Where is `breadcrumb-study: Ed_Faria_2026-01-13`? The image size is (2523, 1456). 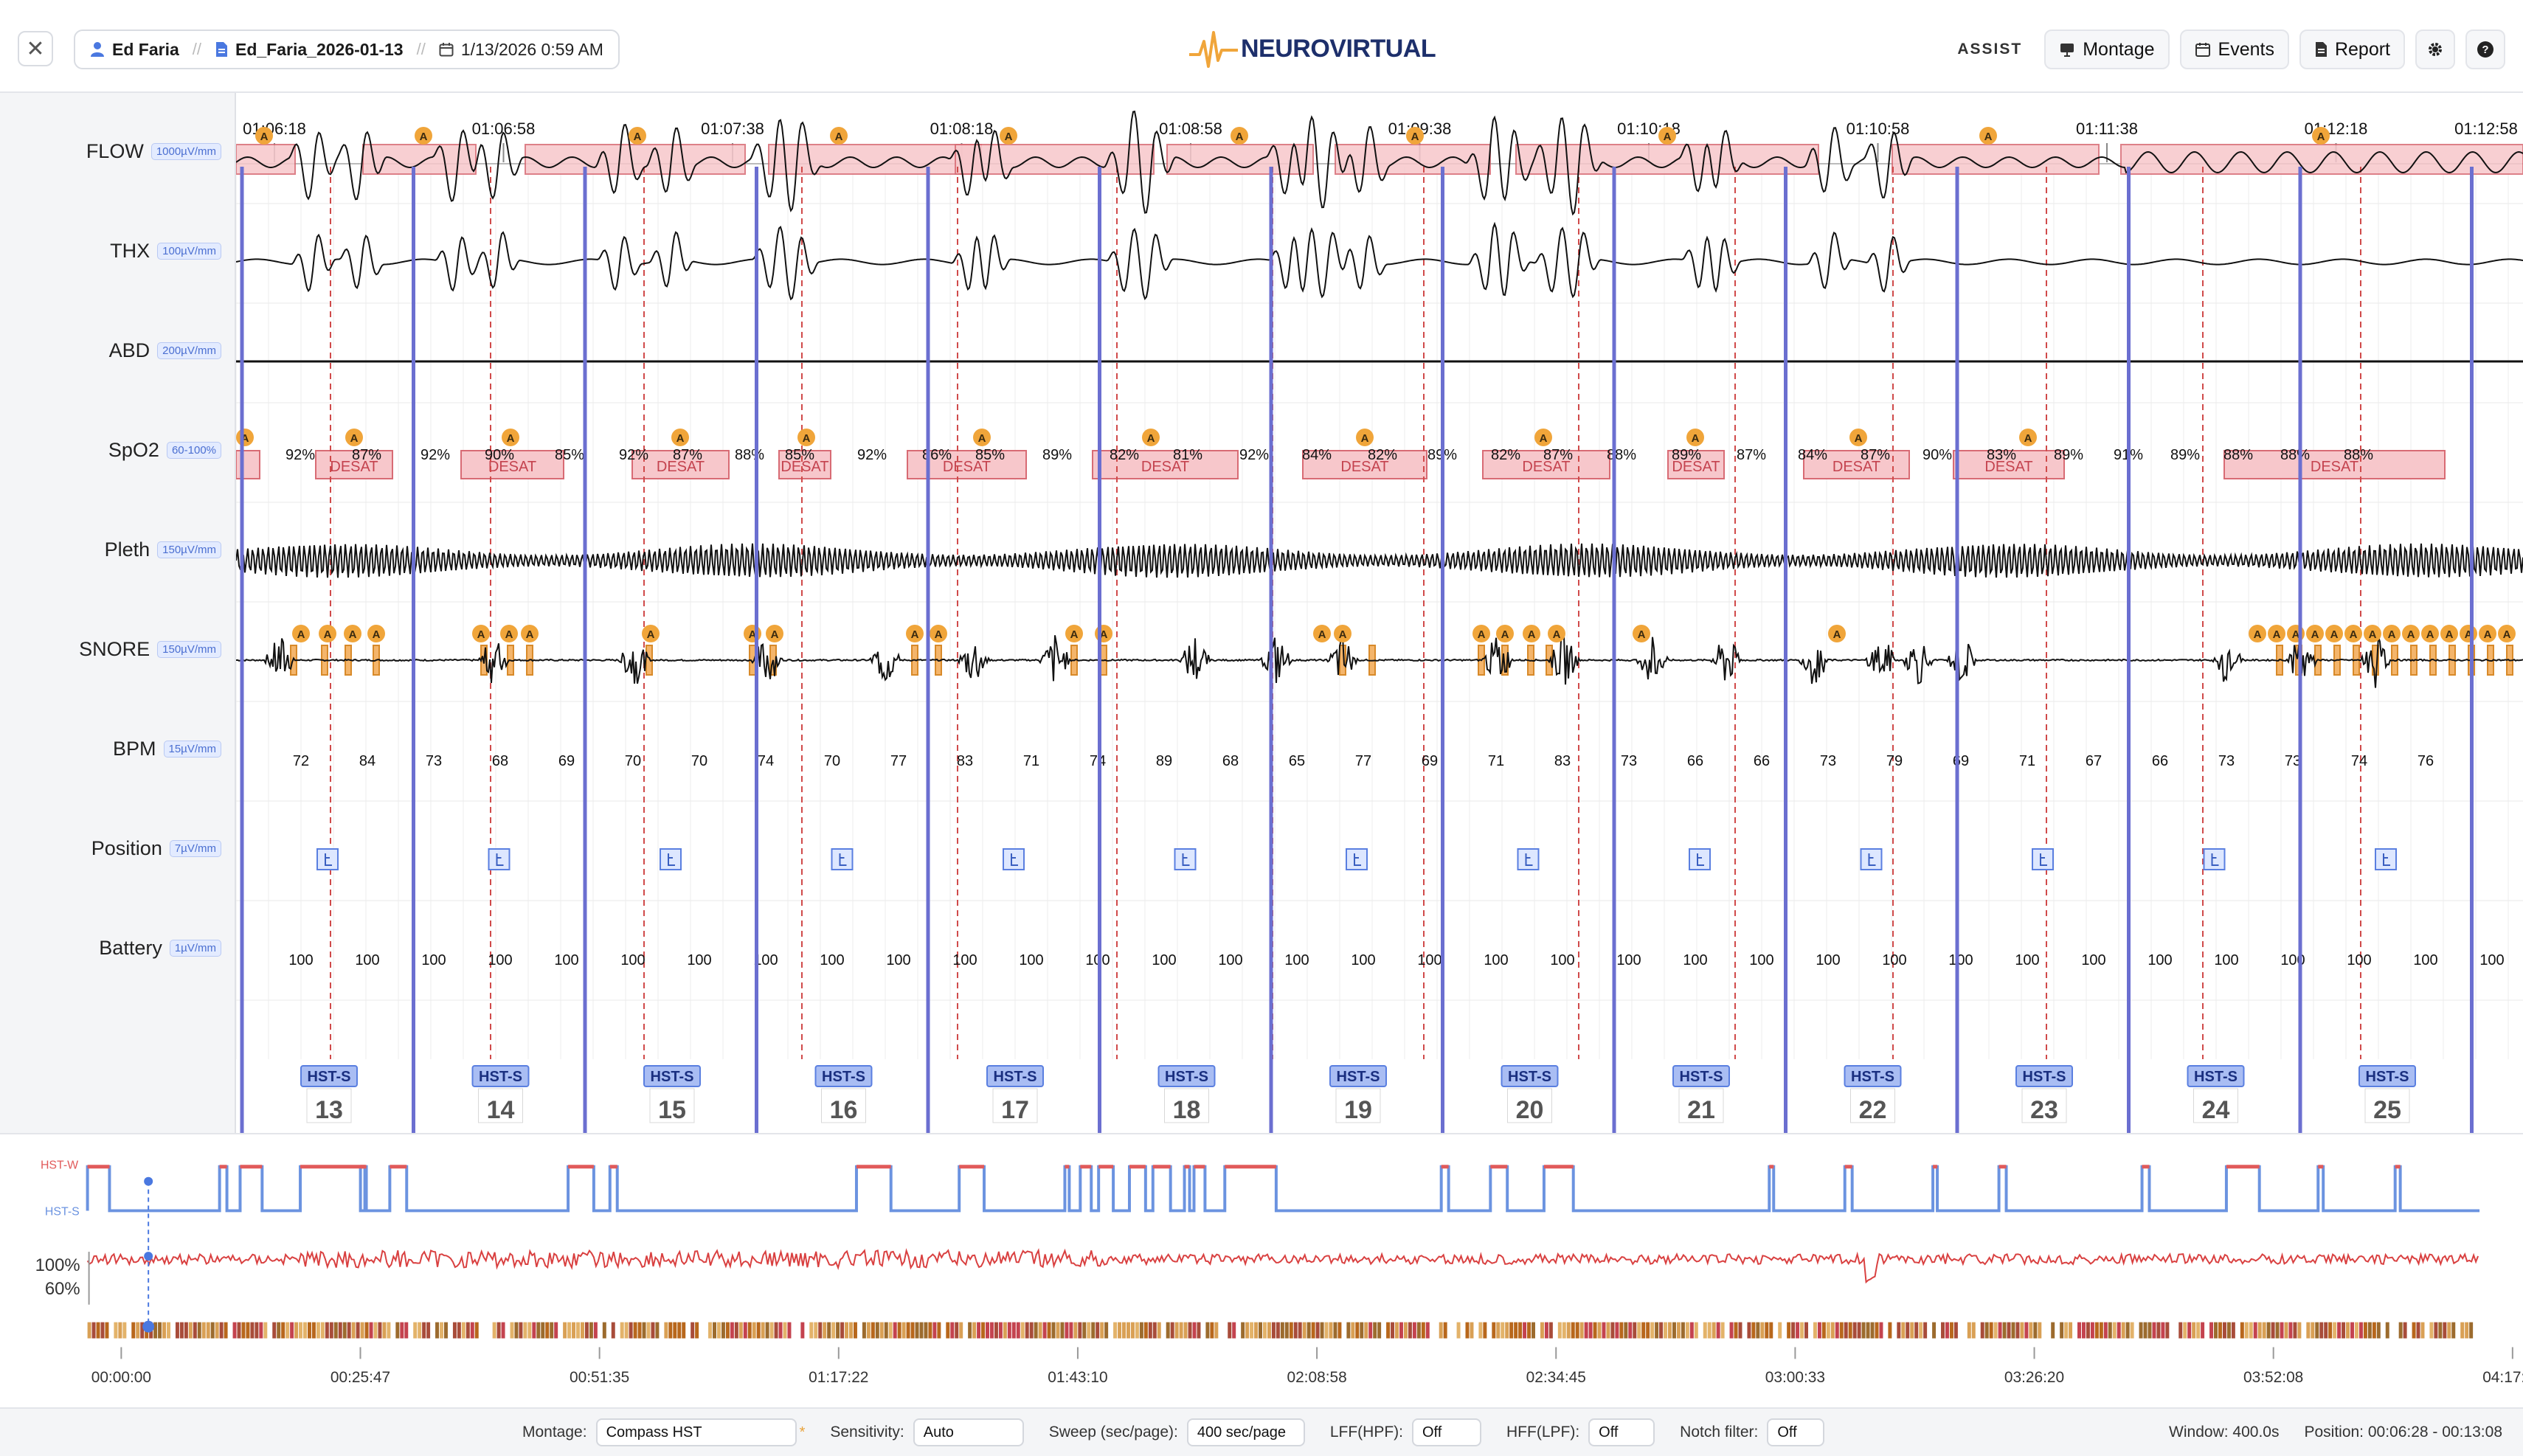 breadcrumb-study: Ed_Faria_2026-01-13 is located at coordinates (309, 50).